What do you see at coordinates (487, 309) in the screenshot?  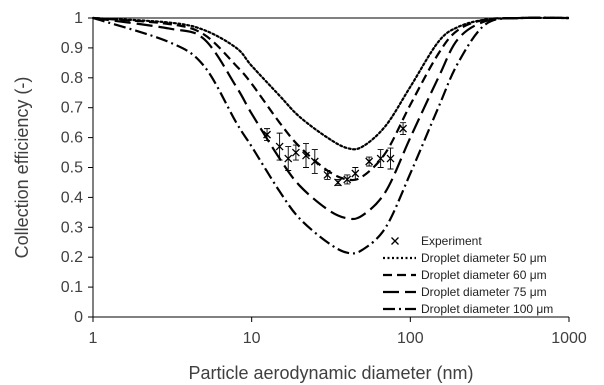 I see `legend-label: Droplet diameter 100 μm` at bounding box center [487, 309].